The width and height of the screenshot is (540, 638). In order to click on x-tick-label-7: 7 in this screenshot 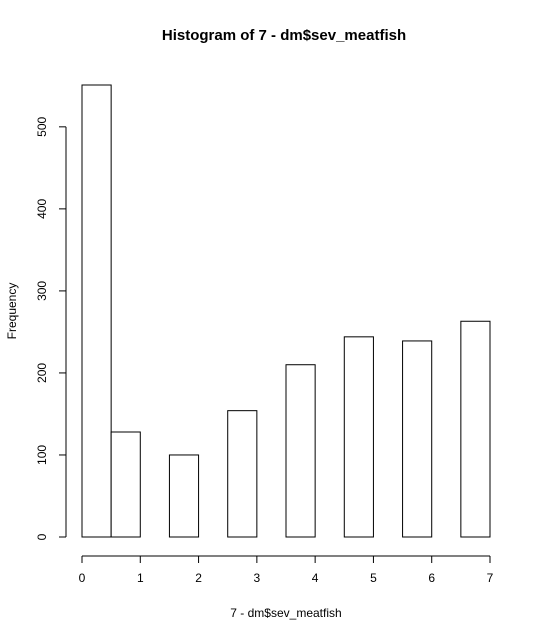, I will do `click(490, 578)`.